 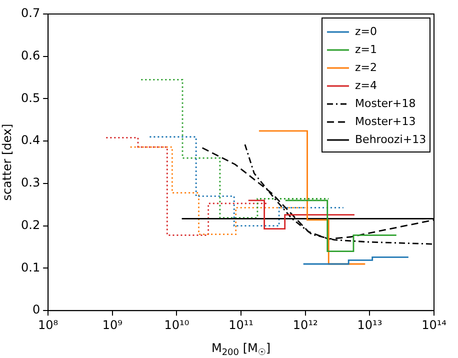 I want to click on y-tick-label: 0.3, so click(x=30, y=183).